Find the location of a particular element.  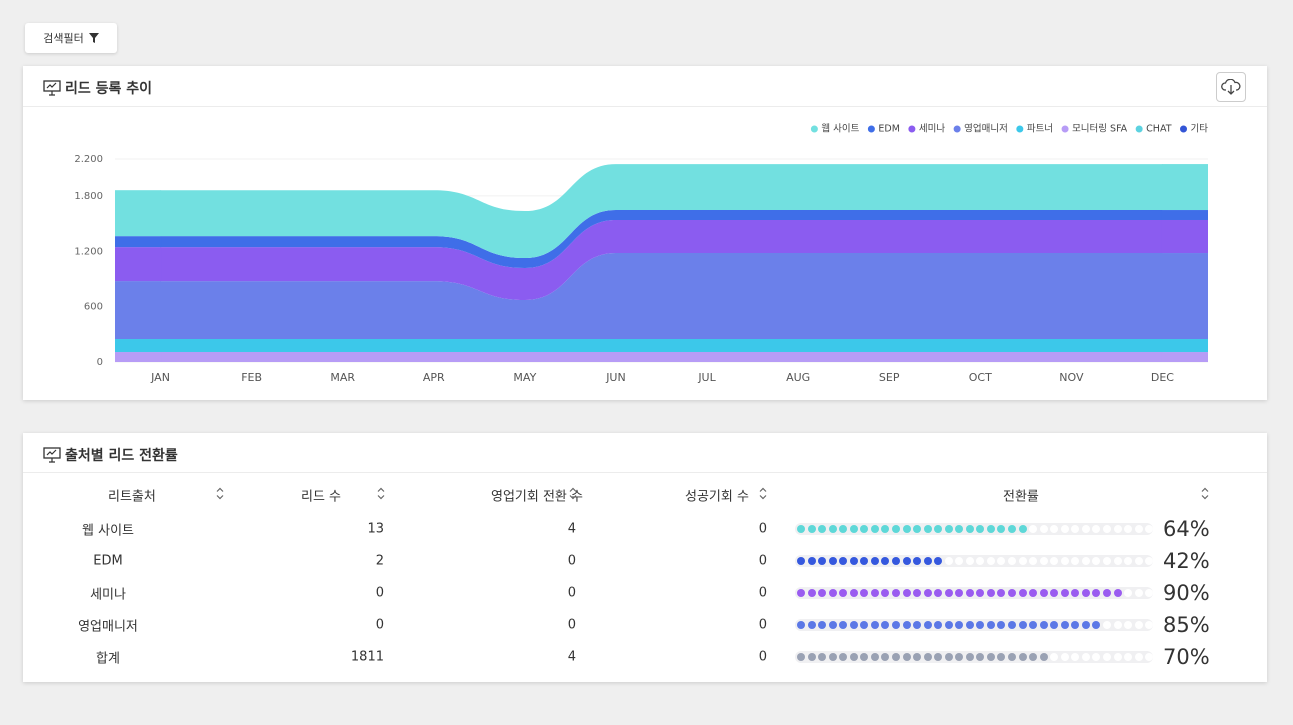

divider is located at coordinates (645, 472).